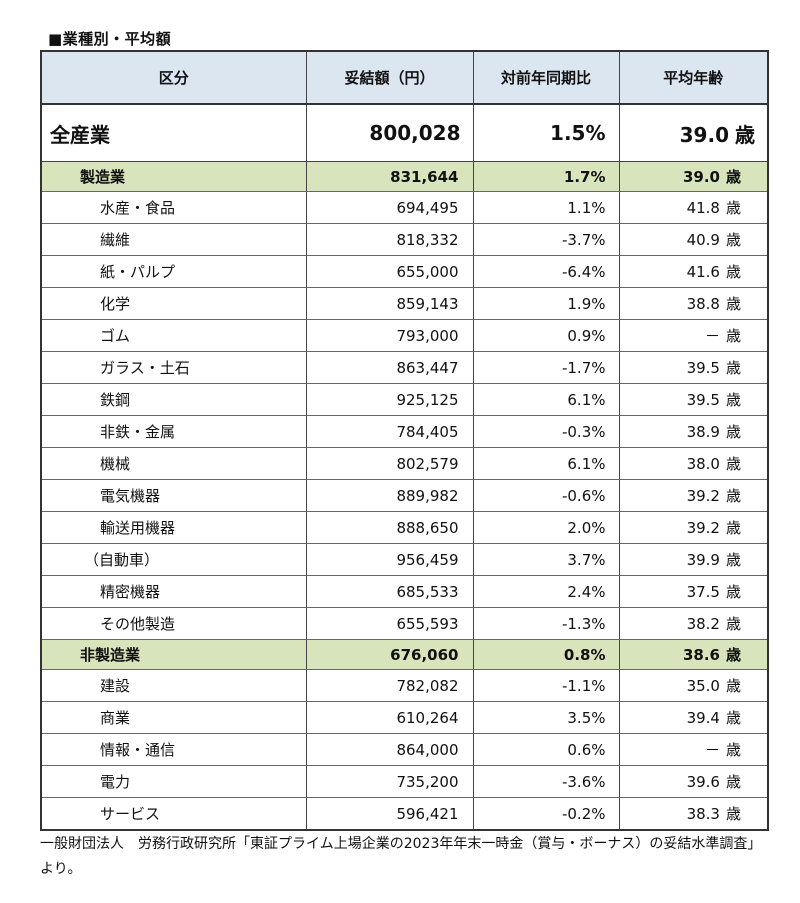 Image resolution: width=800 pixels, height=903 pixels. I want to click on age-cell: 39.5 歳, so click(693, 367).